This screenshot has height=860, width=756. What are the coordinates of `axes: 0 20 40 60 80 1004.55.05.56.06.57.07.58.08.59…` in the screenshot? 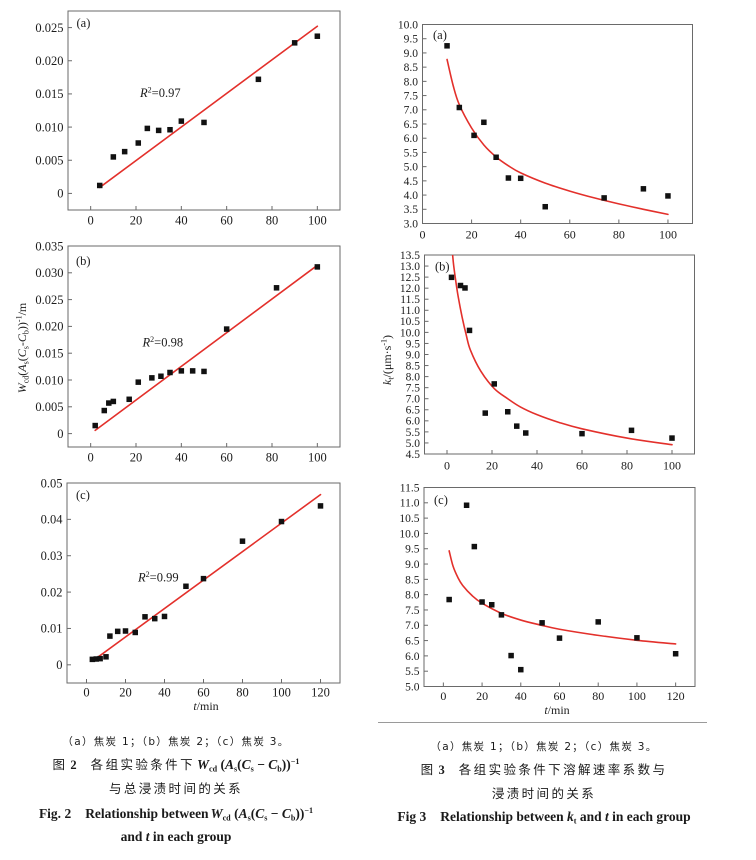 It's located at (547, 361).